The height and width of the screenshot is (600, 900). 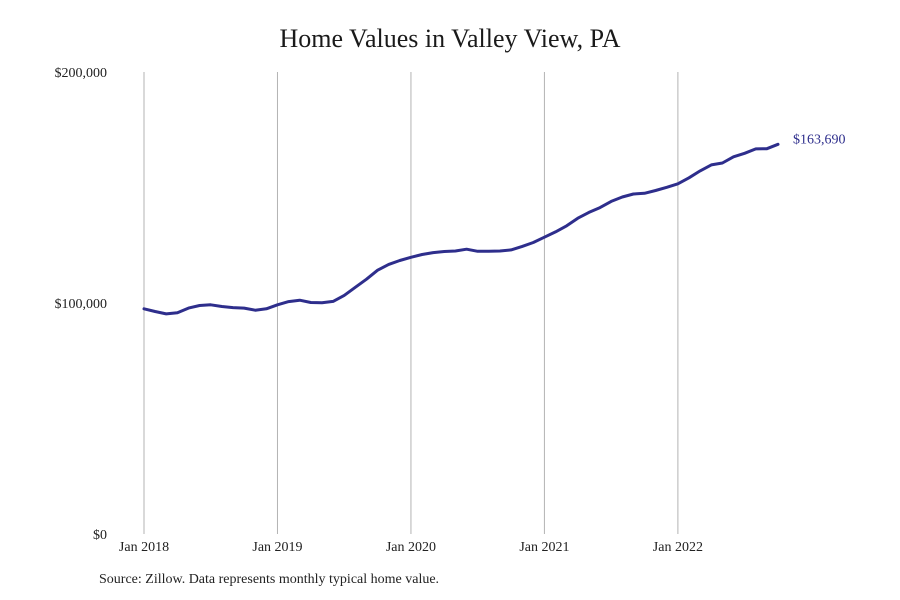 What do you see at coordinates (678, 547) in the screenshot?
I see `x-tick-label: Jan 2022` at bounding box center [678, 547].